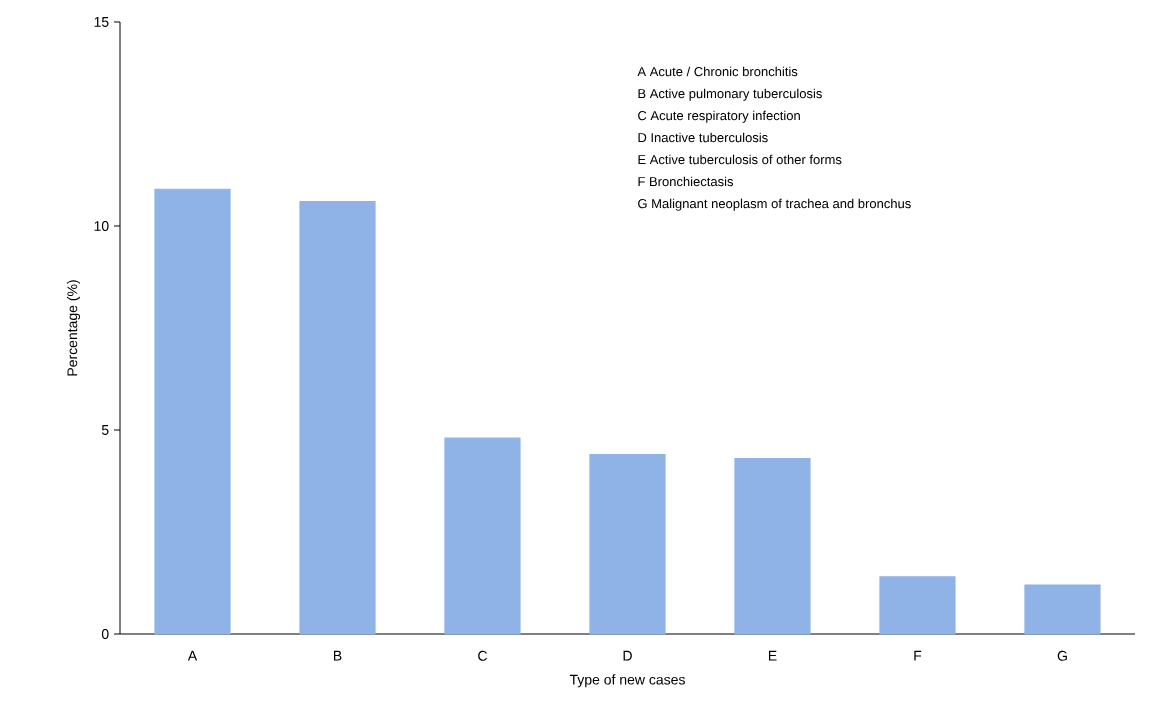 This screenshot has height=718, width=1150. I want to click on annotation: F Bronchiectasis, so click(686, 181).